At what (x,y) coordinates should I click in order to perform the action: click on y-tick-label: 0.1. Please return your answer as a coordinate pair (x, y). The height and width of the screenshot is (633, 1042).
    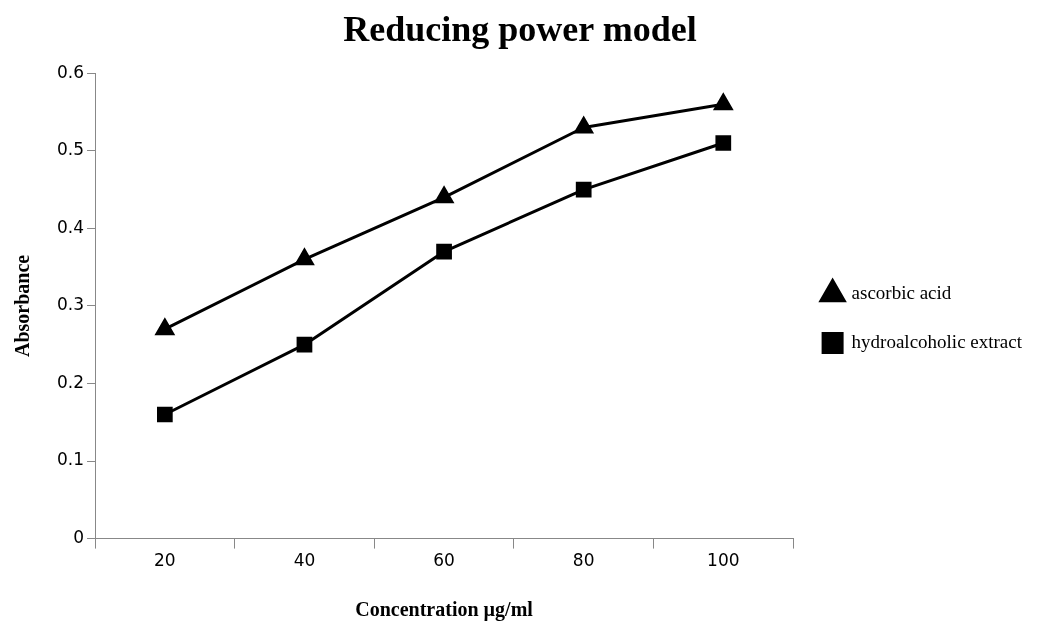
    Looking at the image, I should click on (70, 459).